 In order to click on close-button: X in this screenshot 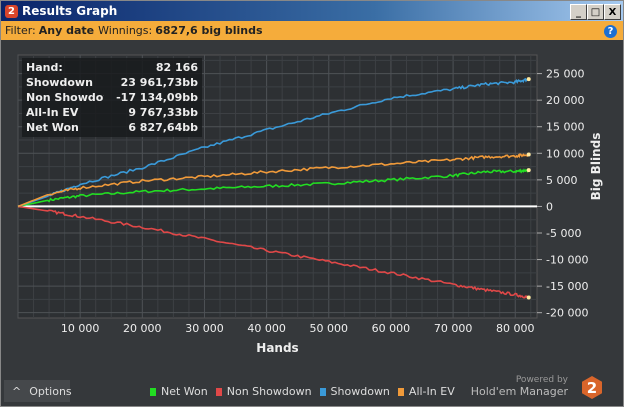, I will do `click(612, 12)`.